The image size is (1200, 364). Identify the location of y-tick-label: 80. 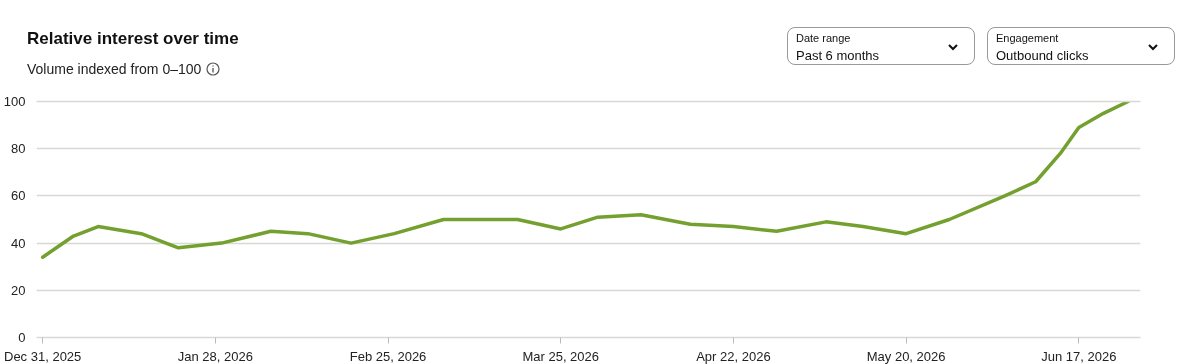
(18, 149).